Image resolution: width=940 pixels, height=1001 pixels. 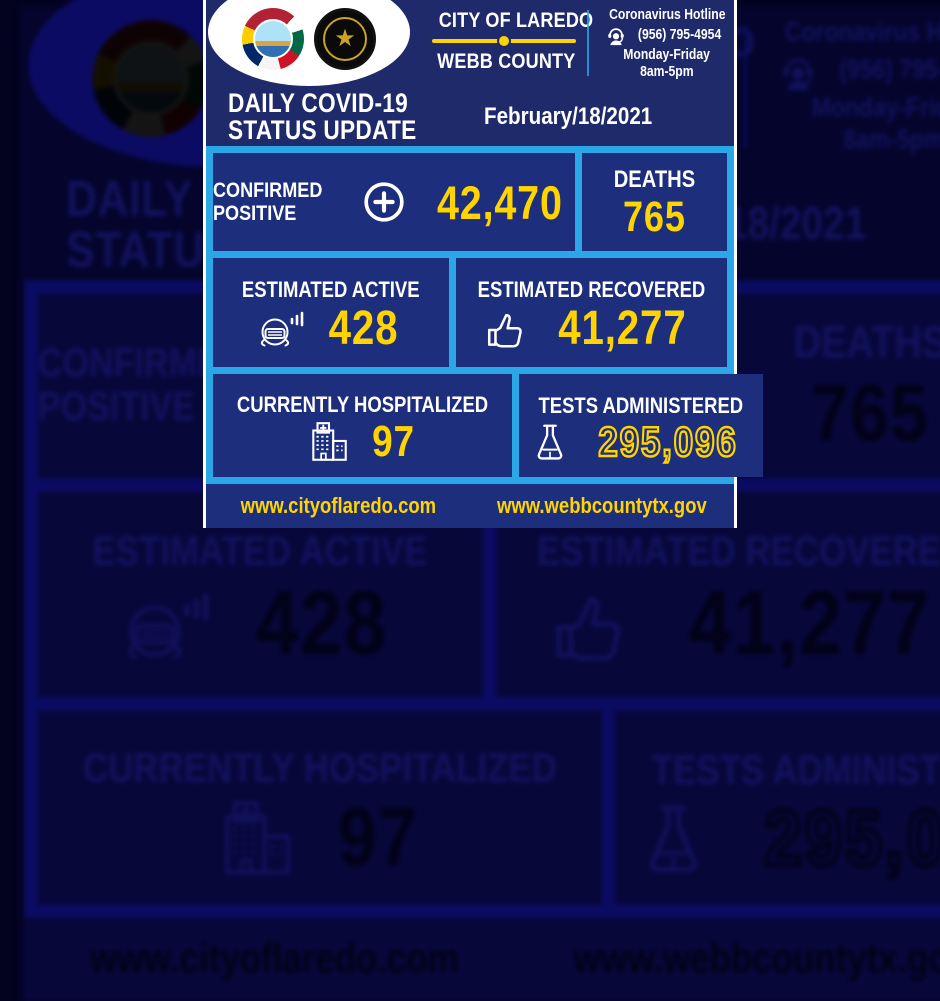 I want to click on estimated-recovered-box: ESTIMATED RECOVERED 41,277, so click(x=591, y=312).